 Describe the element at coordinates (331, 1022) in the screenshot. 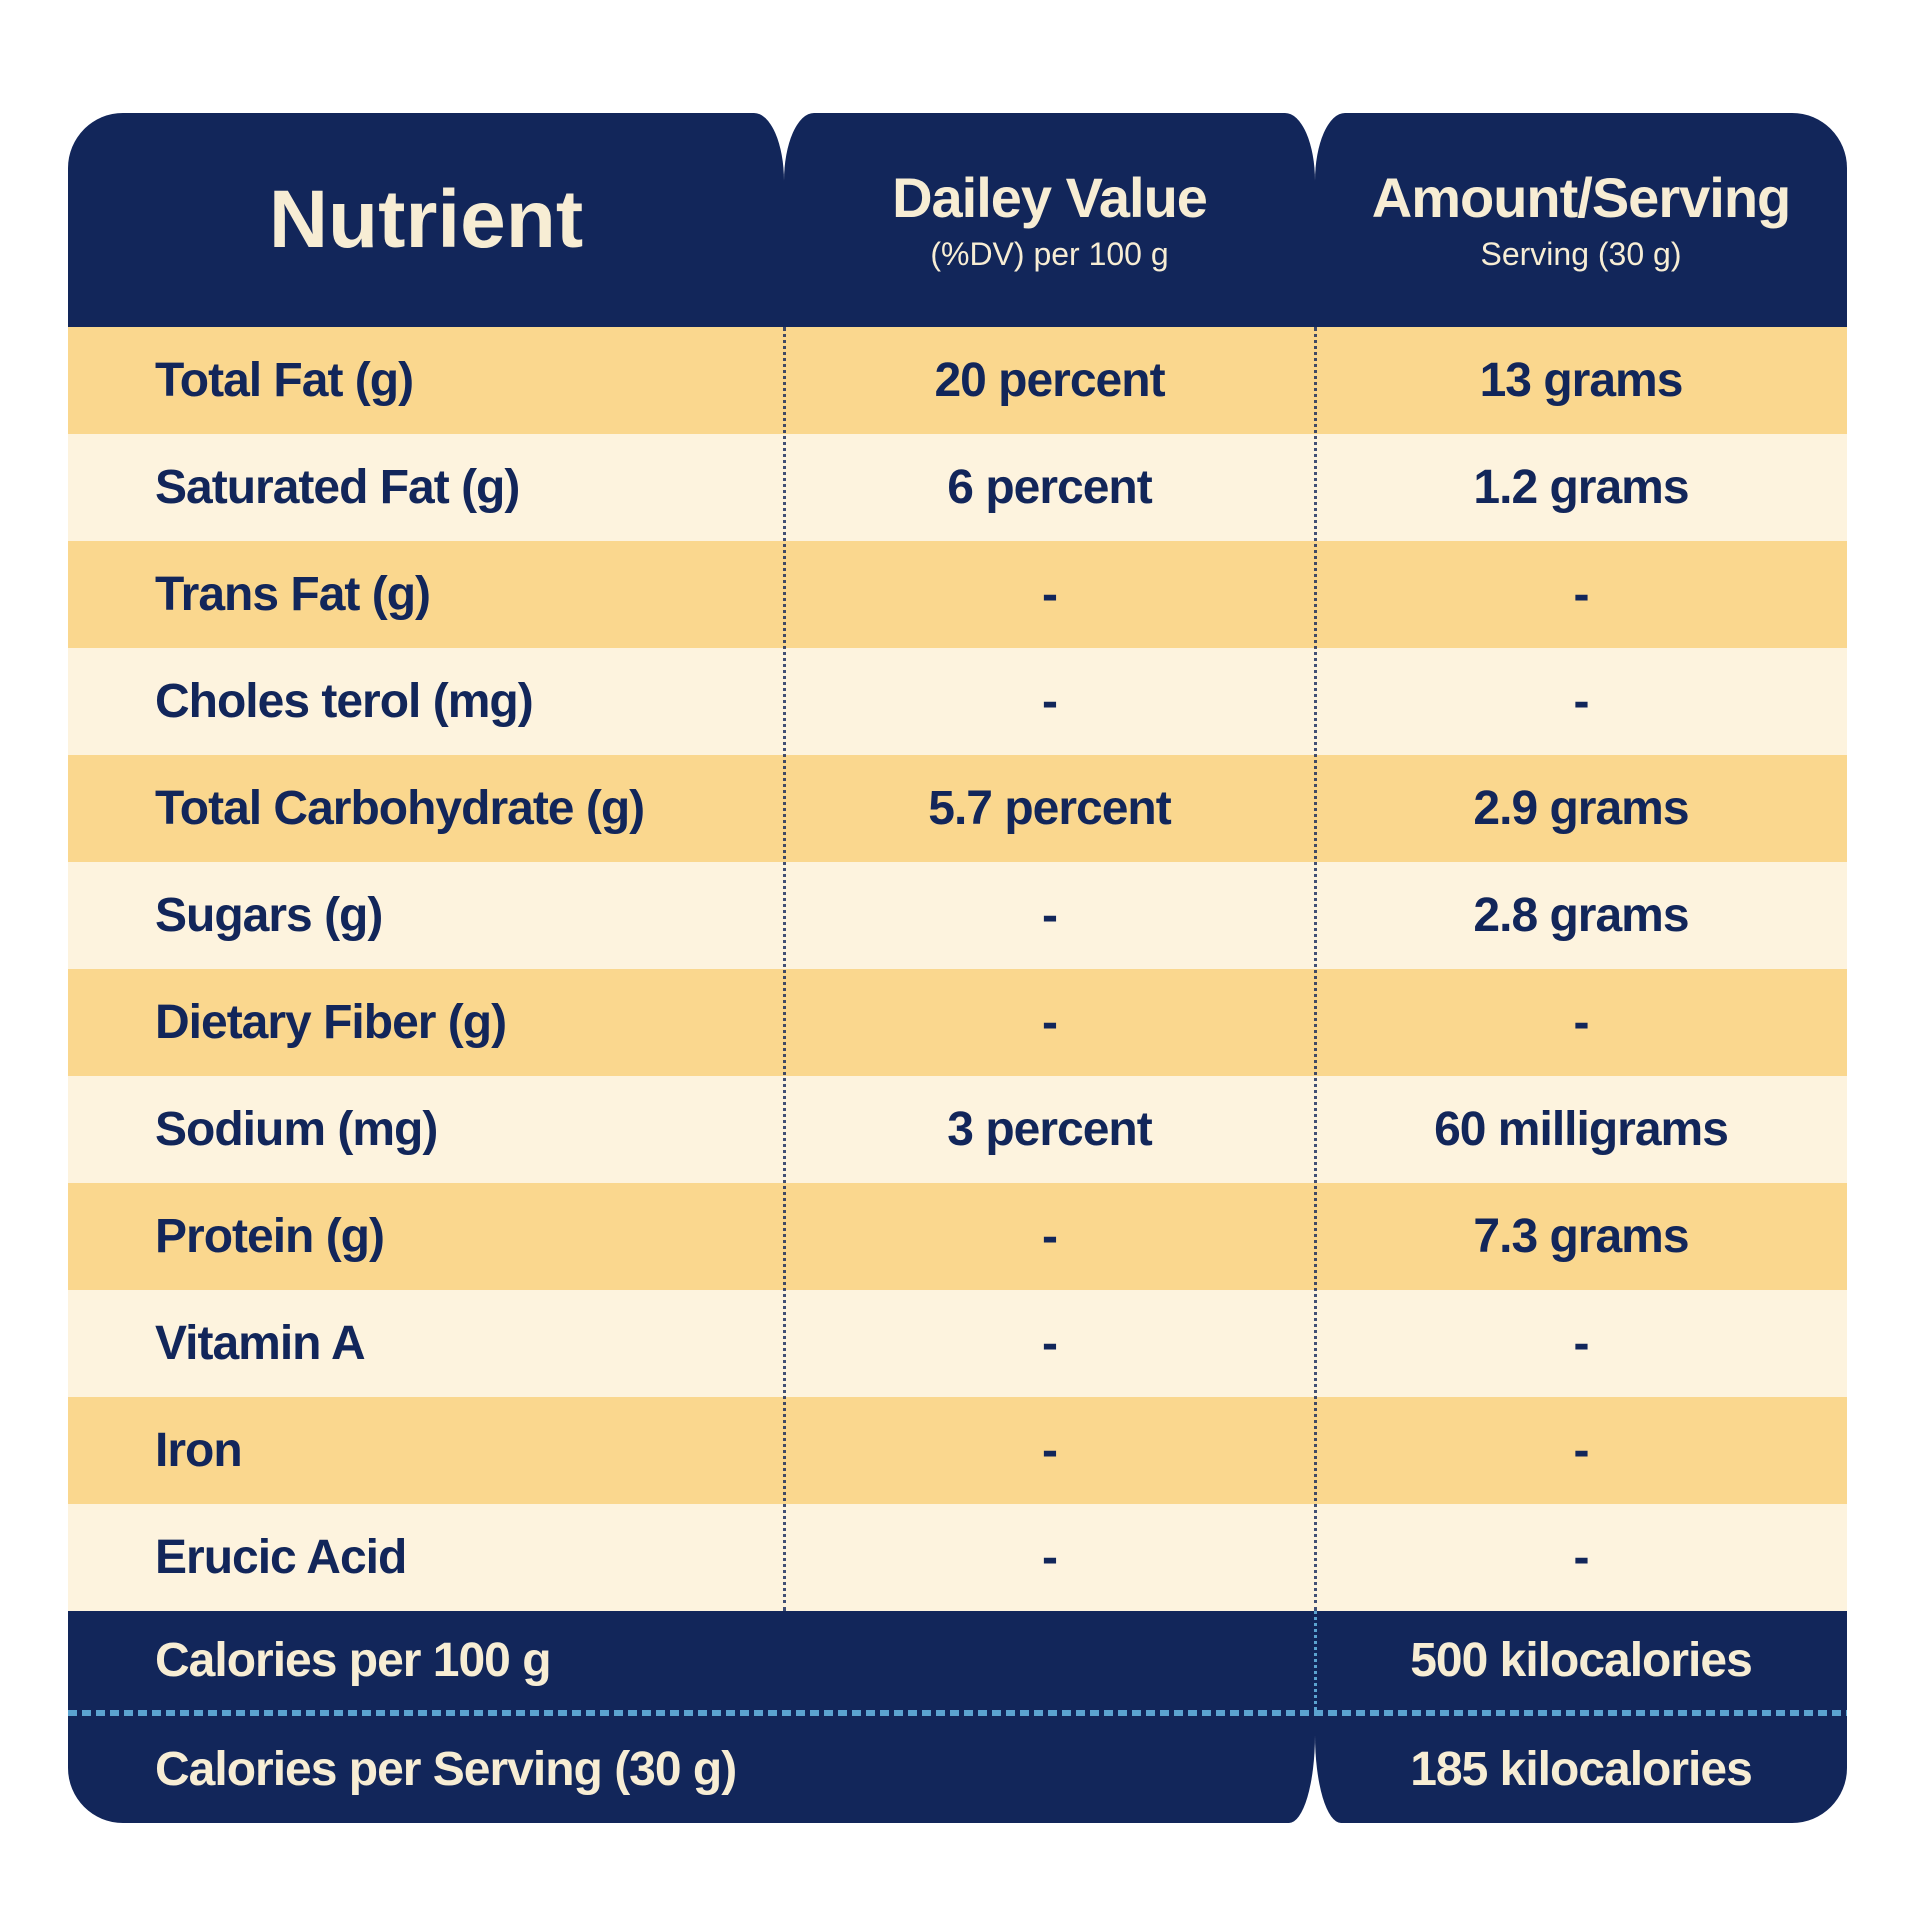

I see `nutrient-cell: Dietary Fiber (g)` at that location.